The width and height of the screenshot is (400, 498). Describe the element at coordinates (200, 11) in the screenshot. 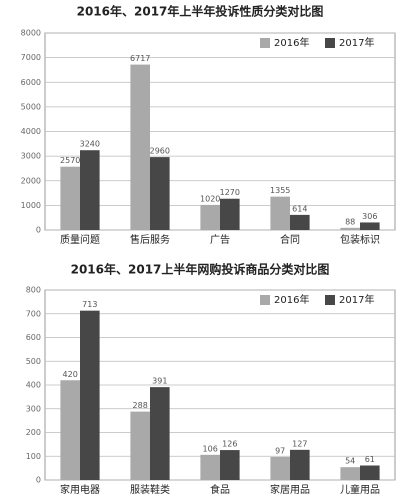

I see `chart-title: 2016年、2017年上半年投诉性质分类对比图` at that location.